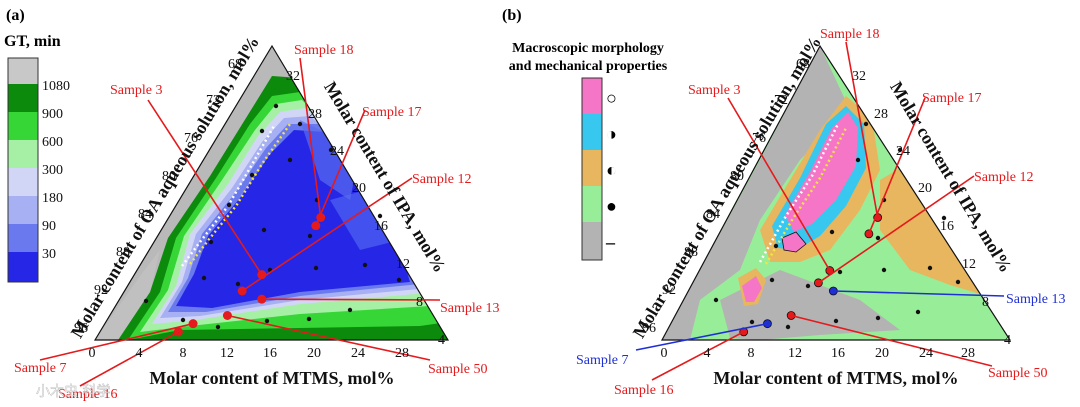 The height and width of the screenshot is (407, 1080). I want to click on legend-symbol-dash: –, so click(610, 242).